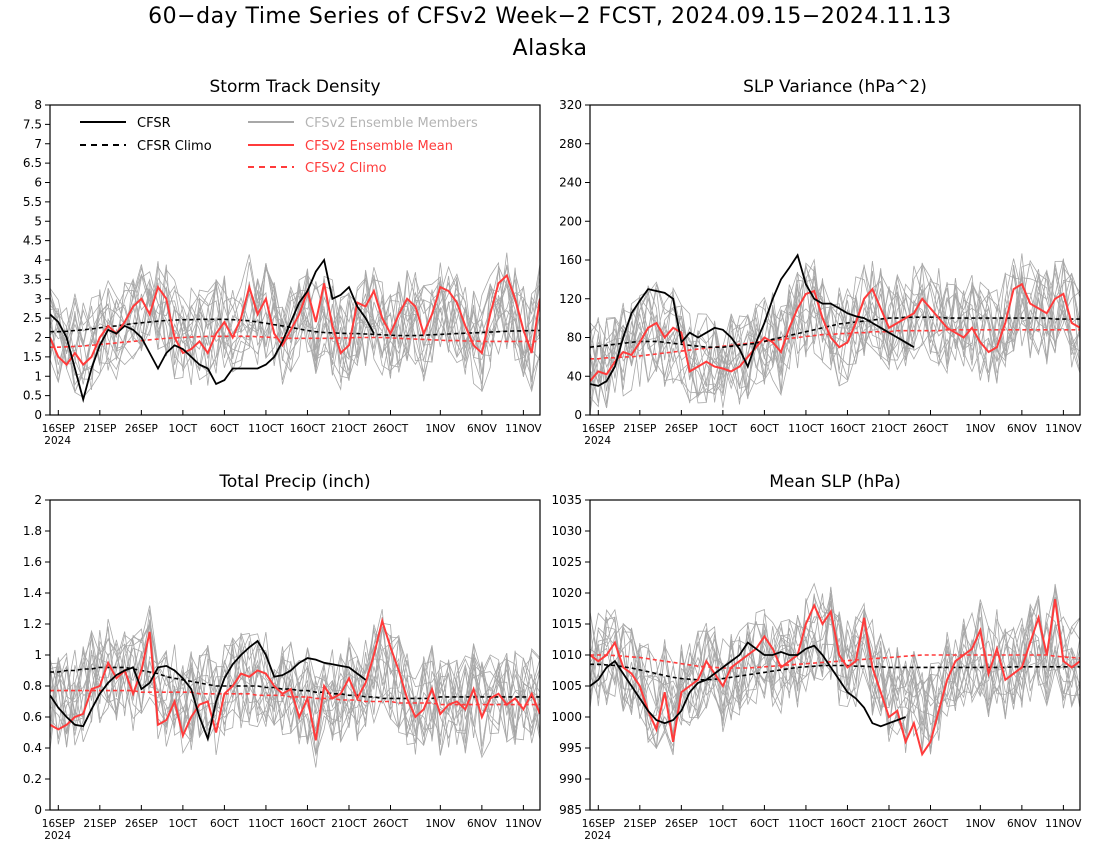 This screenshot has width=1100, height=850. Describe the element at coordinates (570, 810) in the screenshot. I see `y-tick-label: 985` at that location.